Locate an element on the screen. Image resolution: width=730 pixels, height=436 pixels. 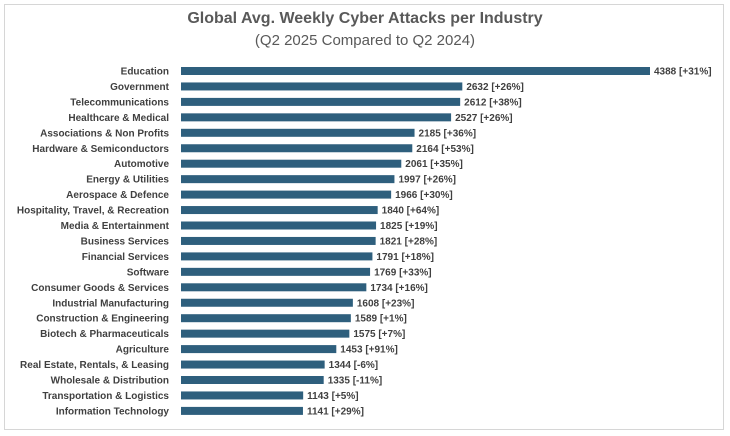
chart-subtitle: (Q2 2025 Compared to Q2 2024) is located at coordinates (365, 40).